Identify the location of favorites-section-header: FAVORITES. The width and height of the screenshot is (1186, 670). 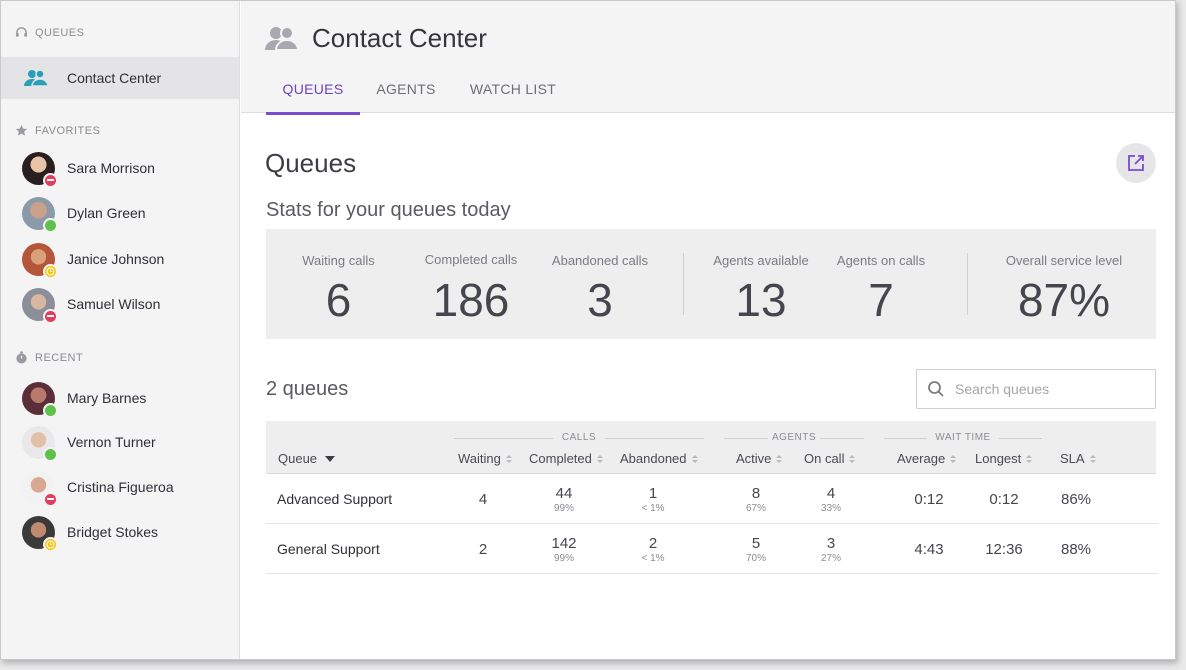
(57, 130).